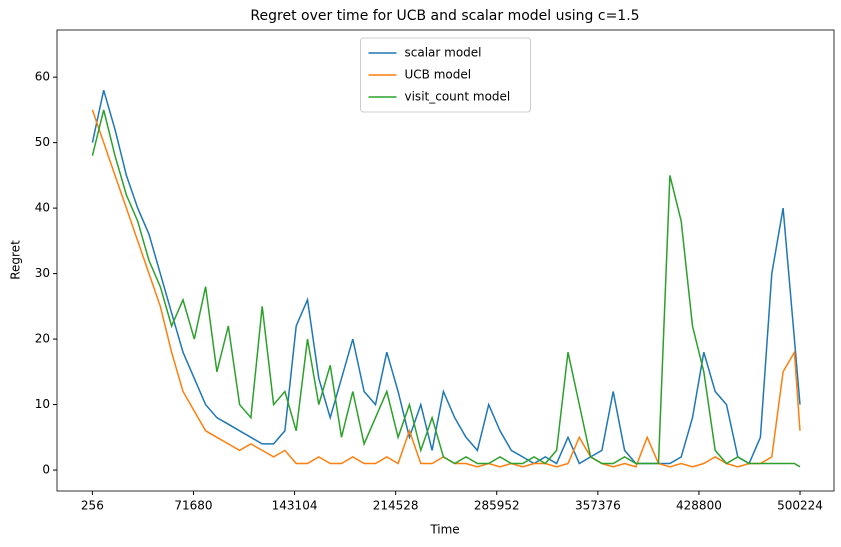  Describe the element at coordinates (458, 97) in the screenshot. I see `legend-label: visit_count model` at that location.